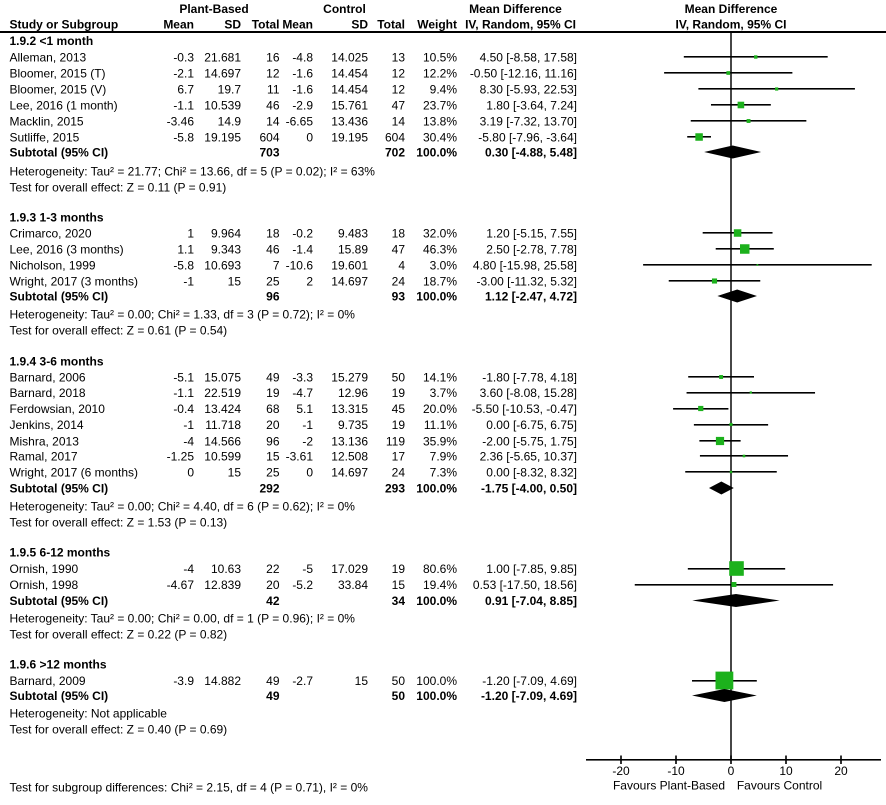 The image size is (886, 805). Describe the element at coordinates (353, 393) in the screenshot. I see `svg-text: 12.96` at that location.